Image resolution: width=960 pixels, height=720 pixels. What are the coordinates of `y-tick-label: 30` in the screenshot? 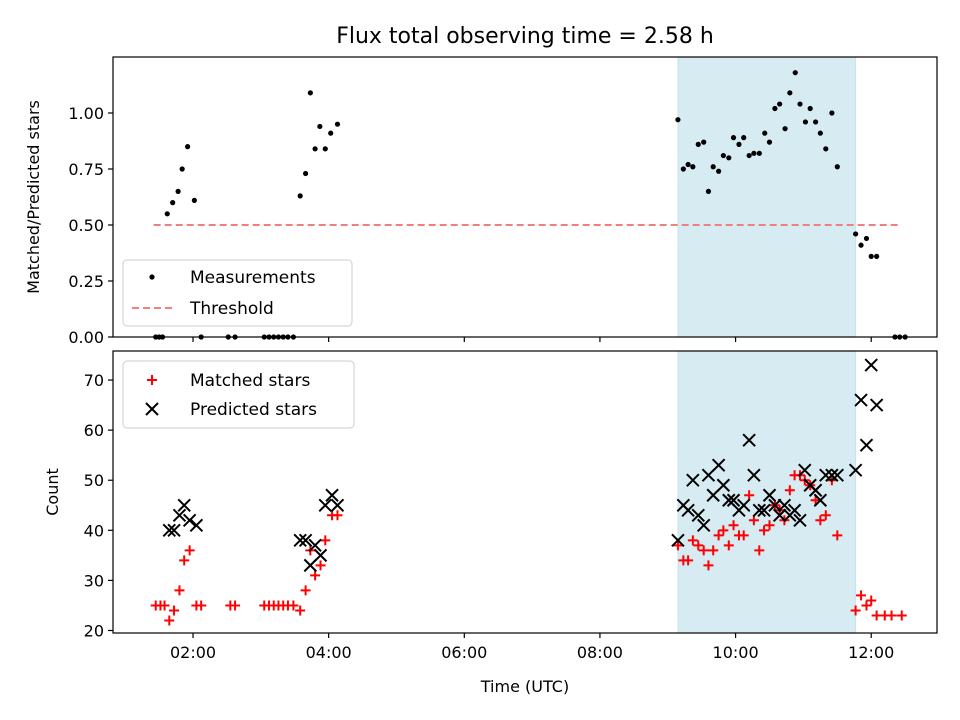 It's located at (94, 580).